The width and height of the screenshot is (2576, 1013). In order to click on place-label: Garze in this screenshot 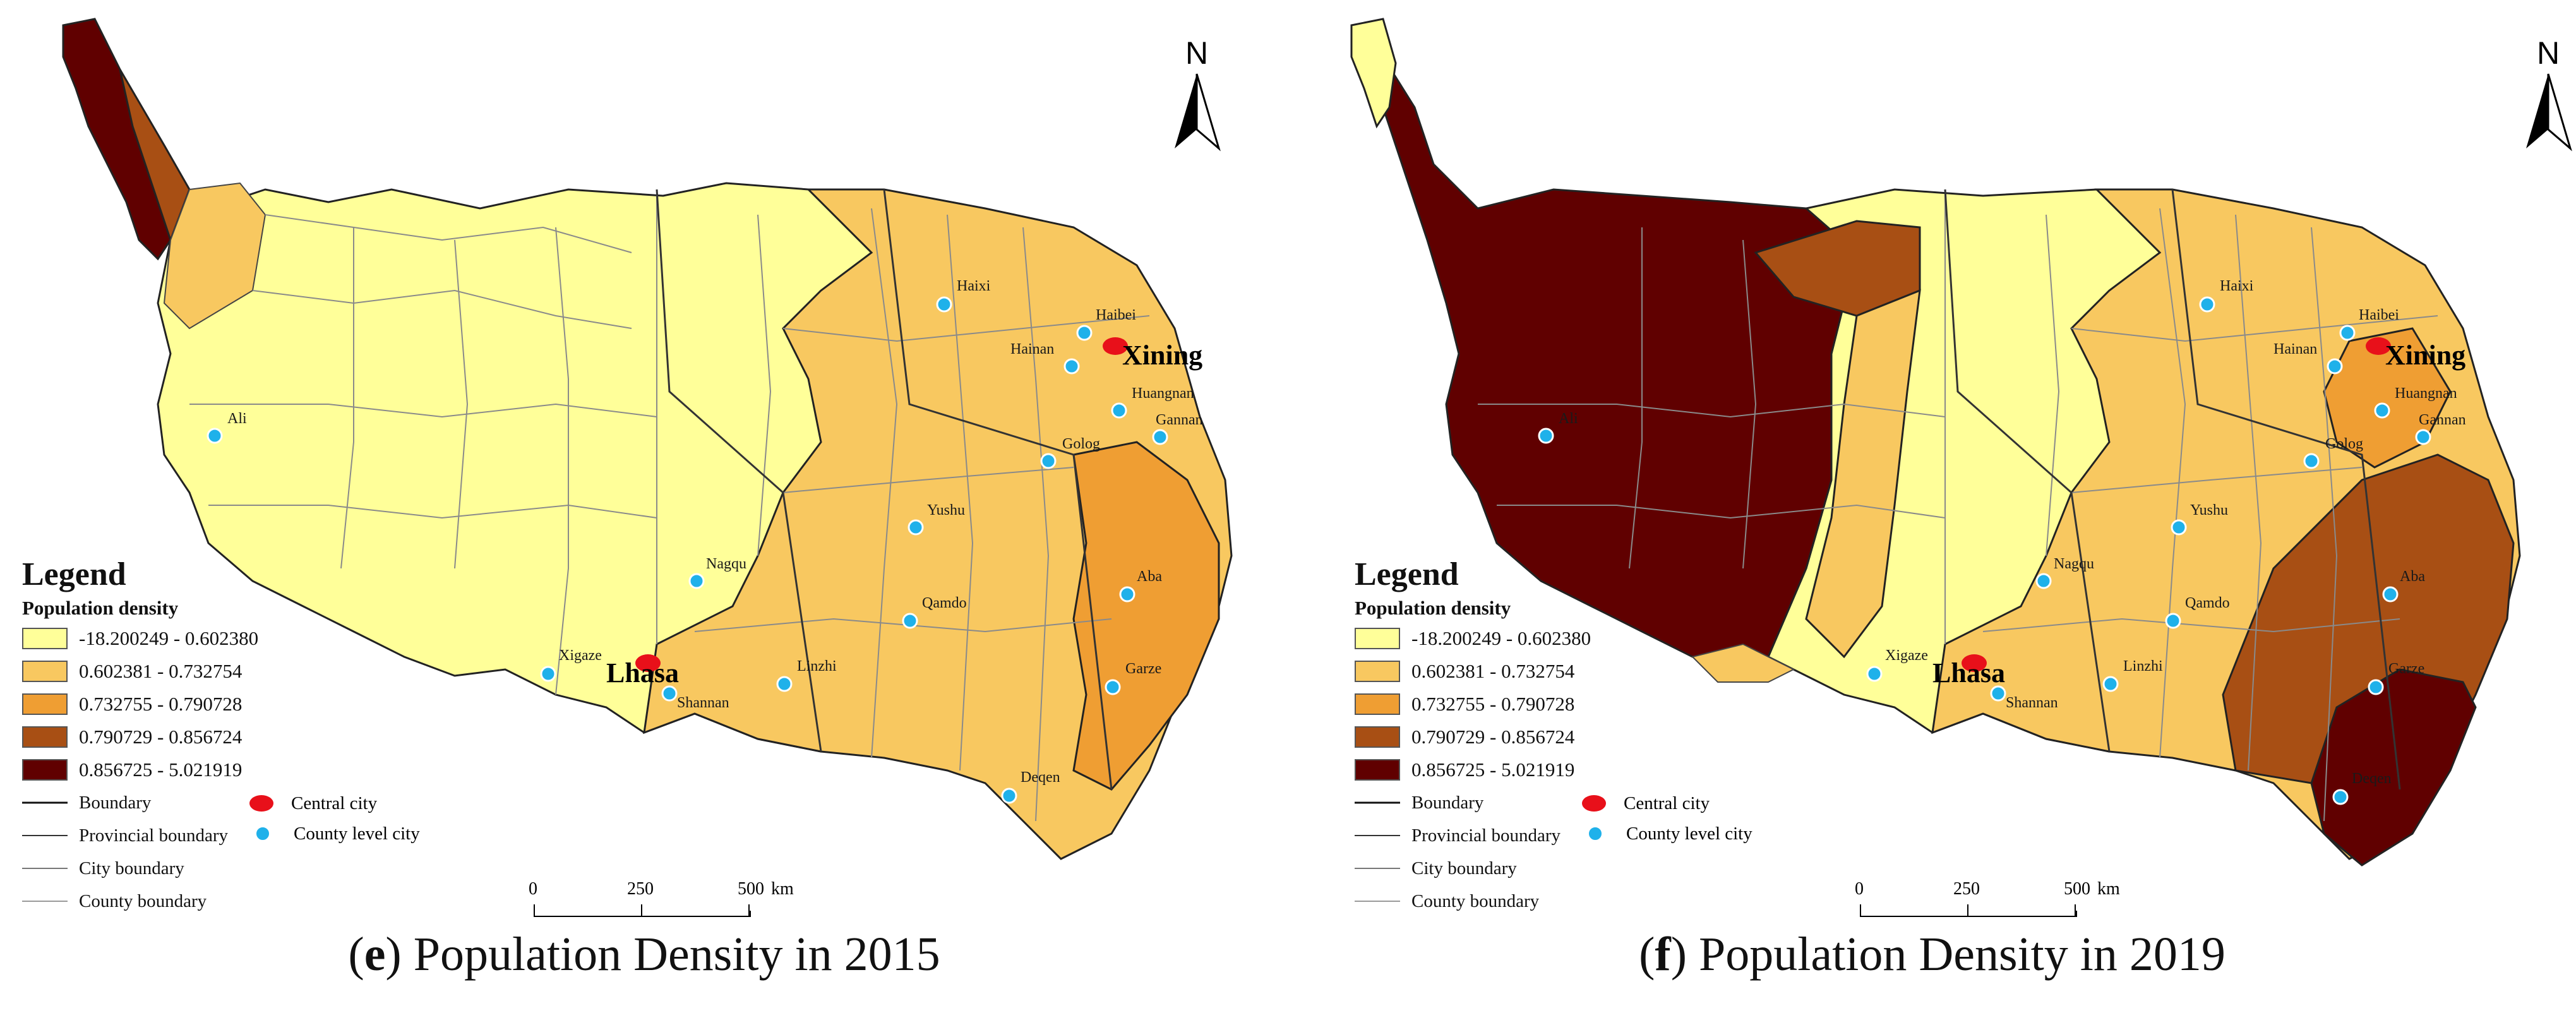, I will do `click(2406, 669)`.